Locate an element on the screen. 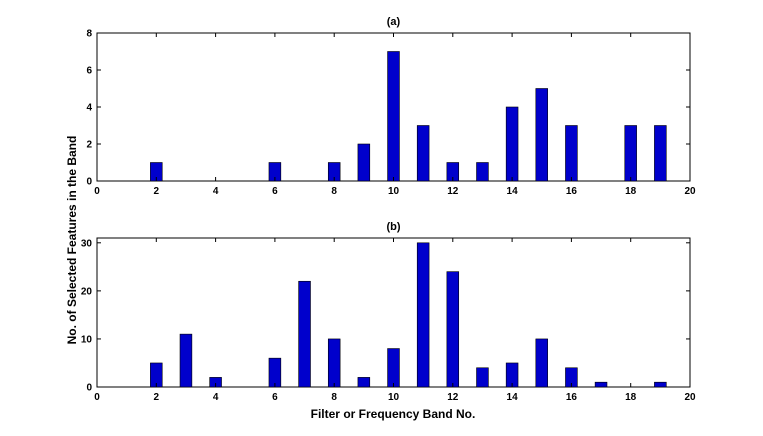 The width and height of the screenshot is (763, 436). x-tick-label-b-16: 16 is located at coordinates (572, 397).